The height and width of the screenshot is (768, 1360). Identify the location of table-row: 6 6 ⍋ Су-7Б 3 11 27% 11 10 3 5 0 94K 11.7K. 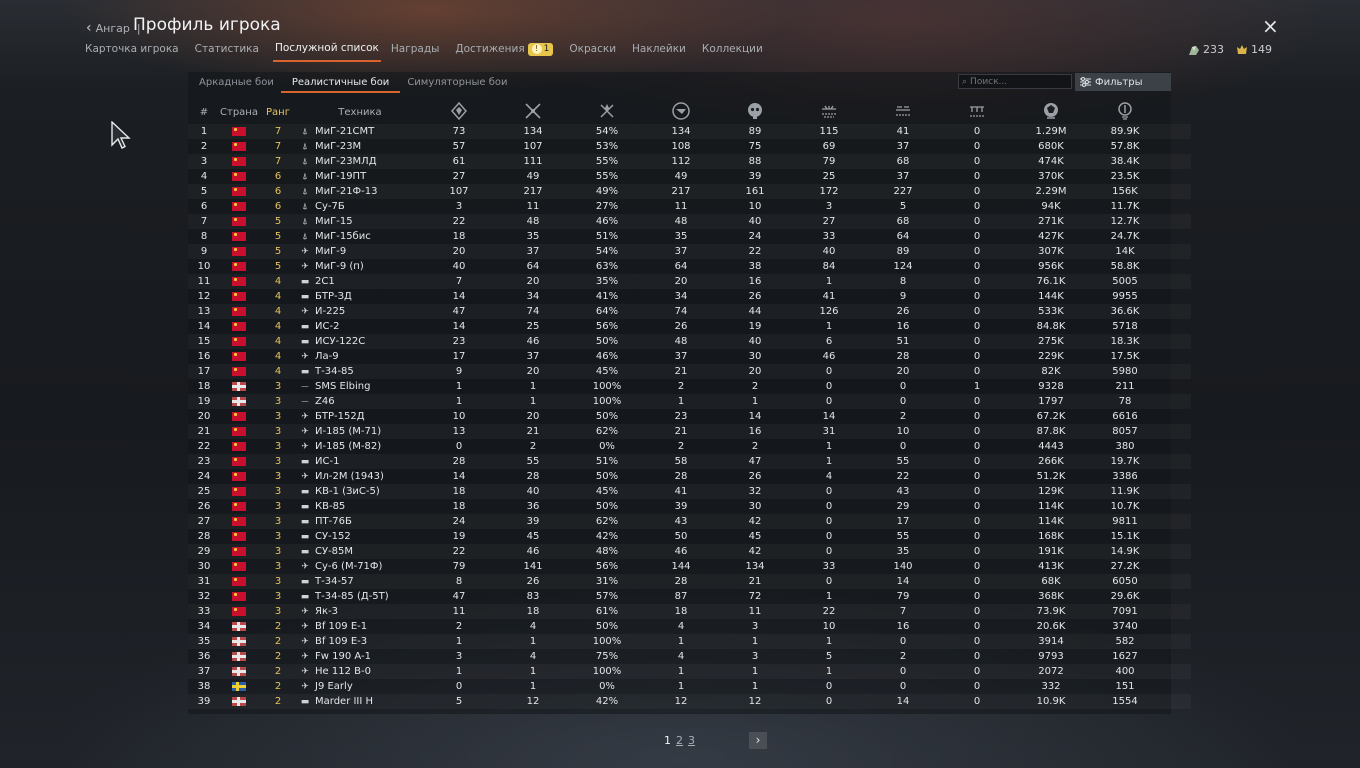
(689, 206).